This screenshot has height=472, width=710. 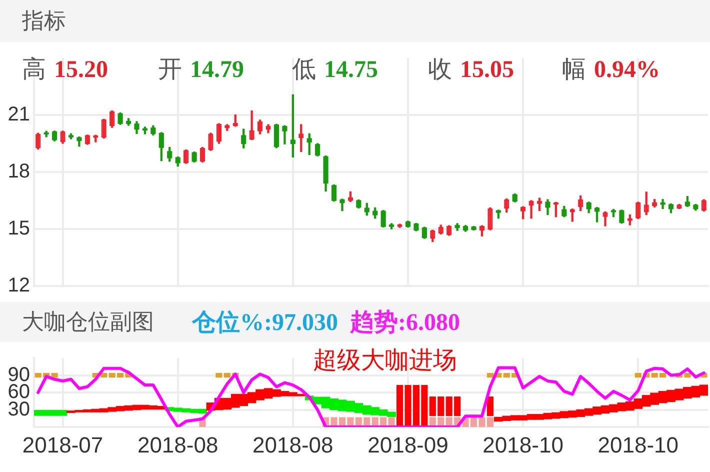 I want to click on annotation: 幅 0.94%, so click(x=611, y=69).